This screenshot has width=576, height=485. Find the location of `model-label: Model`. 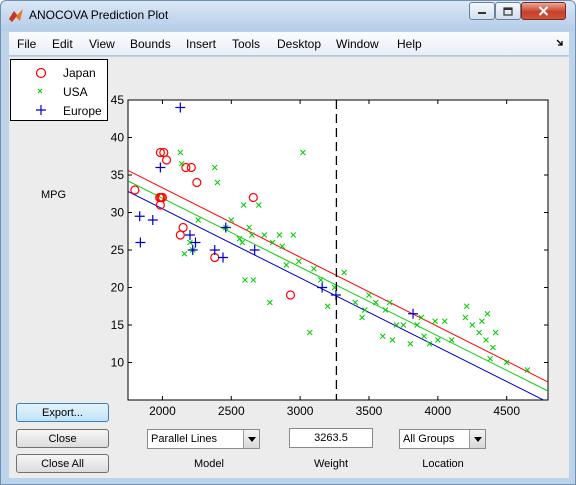

model-label: Model is located at coordinates (209, 464).